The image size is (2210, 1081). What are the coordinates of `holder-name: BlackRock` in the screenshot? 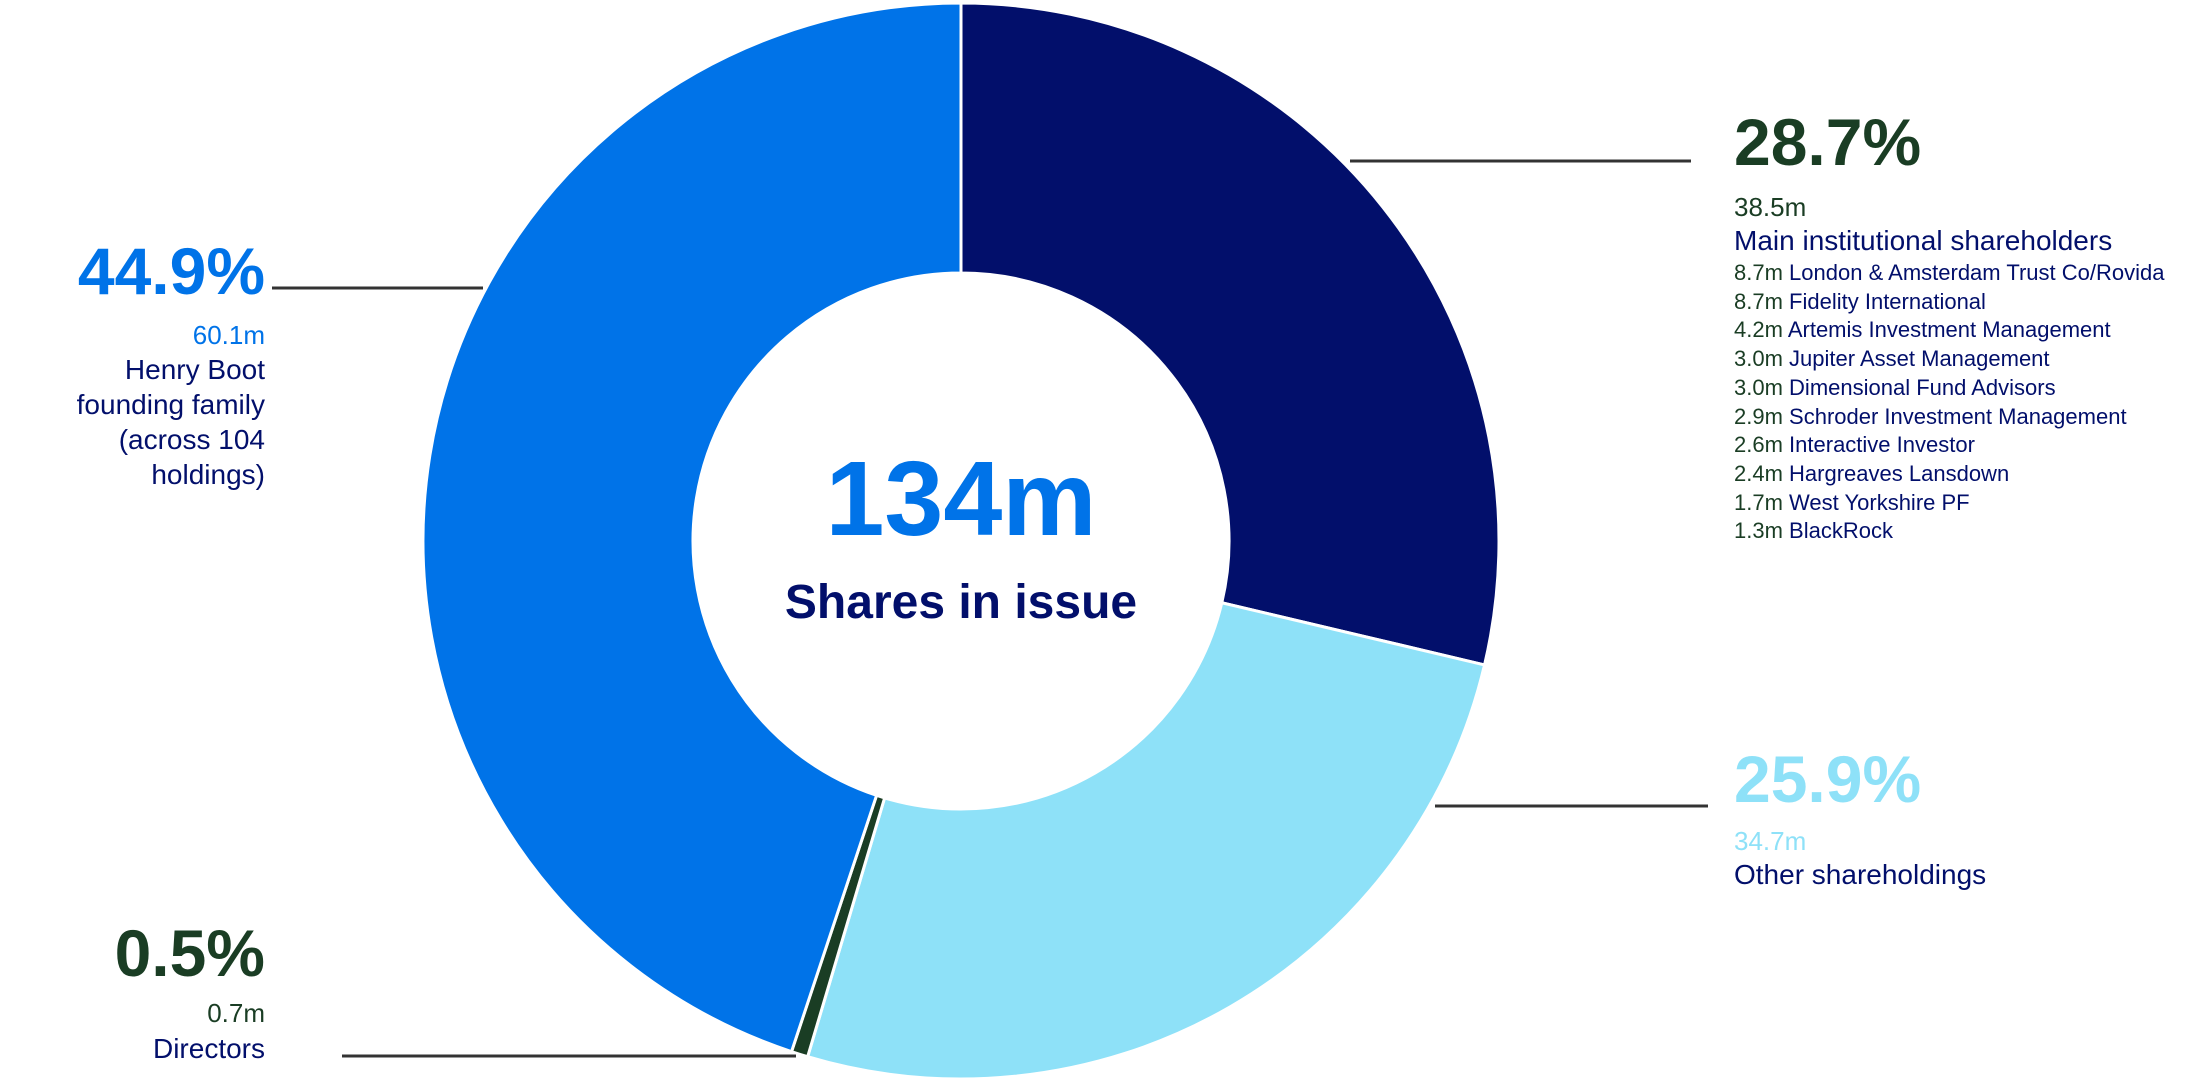 It's located at (1841, 531).